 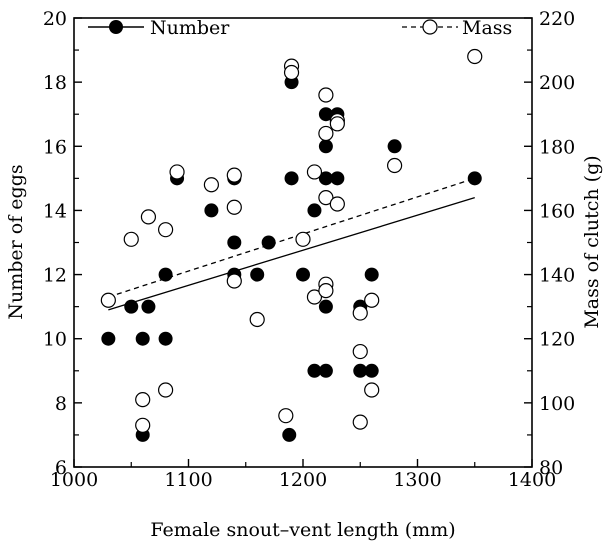 I want to click on y-right-tick-label: 140, so click(x=557, y=276).